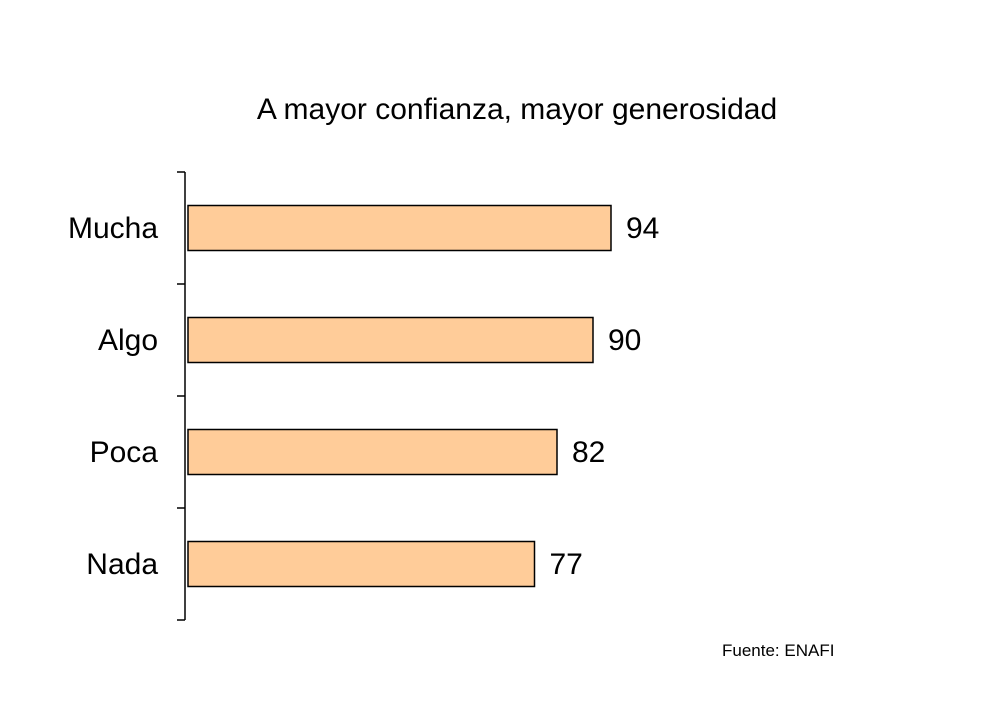  I want to click on bar-mucha, so click(399, 228).